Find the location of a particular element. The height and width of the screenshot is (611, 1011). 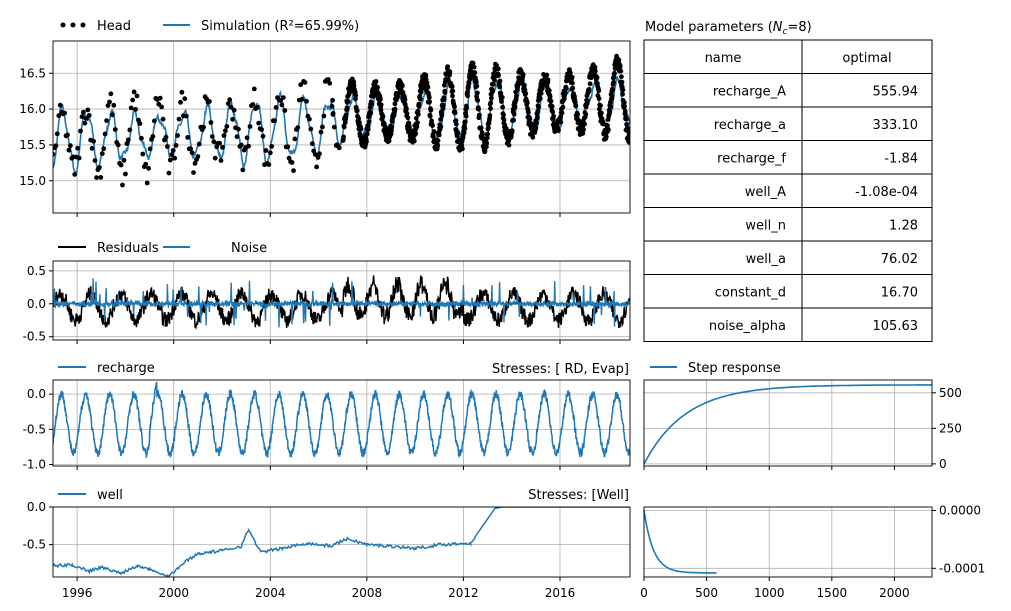

noise-line is located at coordinates (341, 303).